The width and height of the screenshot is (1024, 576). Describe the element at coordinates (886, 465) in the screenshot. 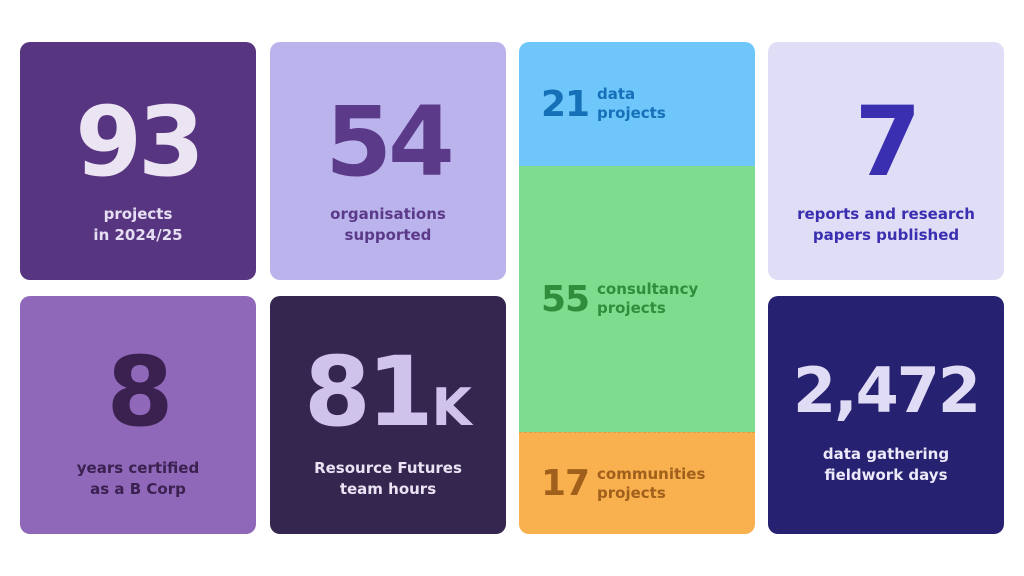

I see `fieldwork-caption: data gathering fieldwork days` at that location.